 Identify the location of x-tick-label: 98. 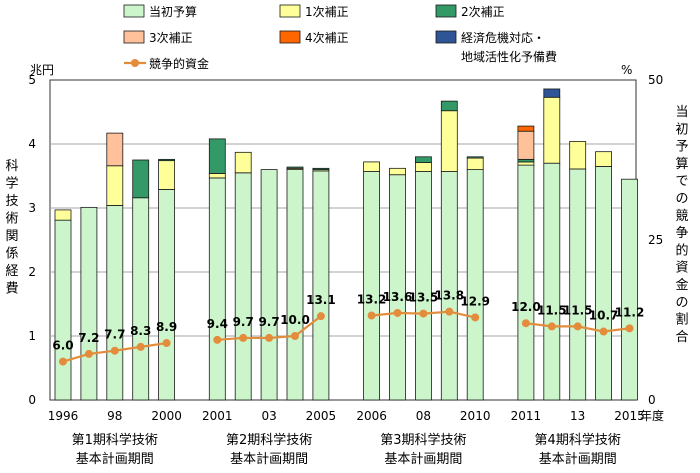
(114, 416).